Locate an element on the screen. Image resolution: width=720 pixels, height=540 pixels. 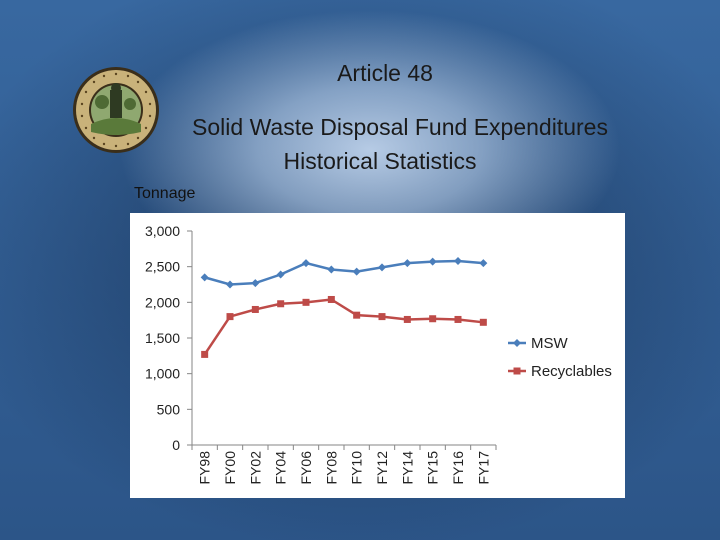
x-tick-label: FY14 is located at coordinates (407, 468).